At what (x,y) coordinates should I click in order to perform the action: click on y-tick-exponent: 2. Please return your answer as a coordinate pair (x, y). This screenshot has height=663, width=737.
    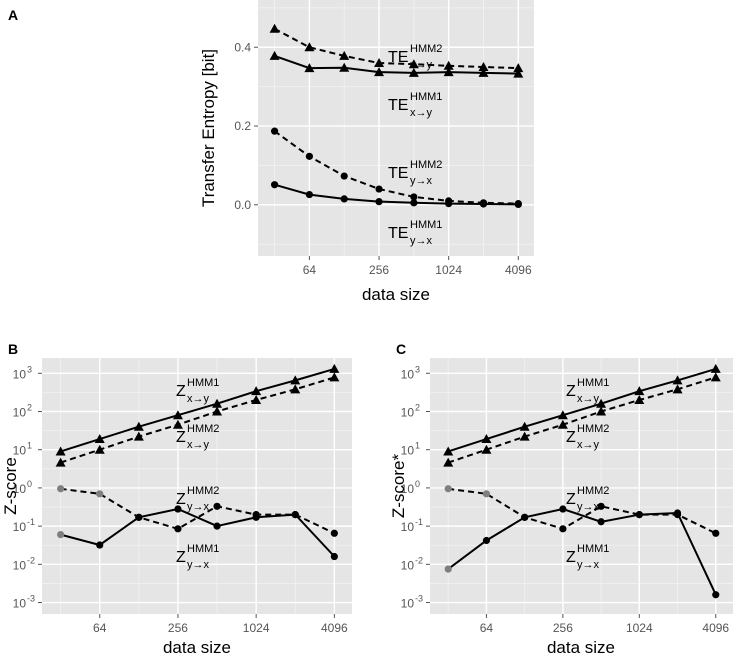
    Looking at the image, I should click on (417, 407).